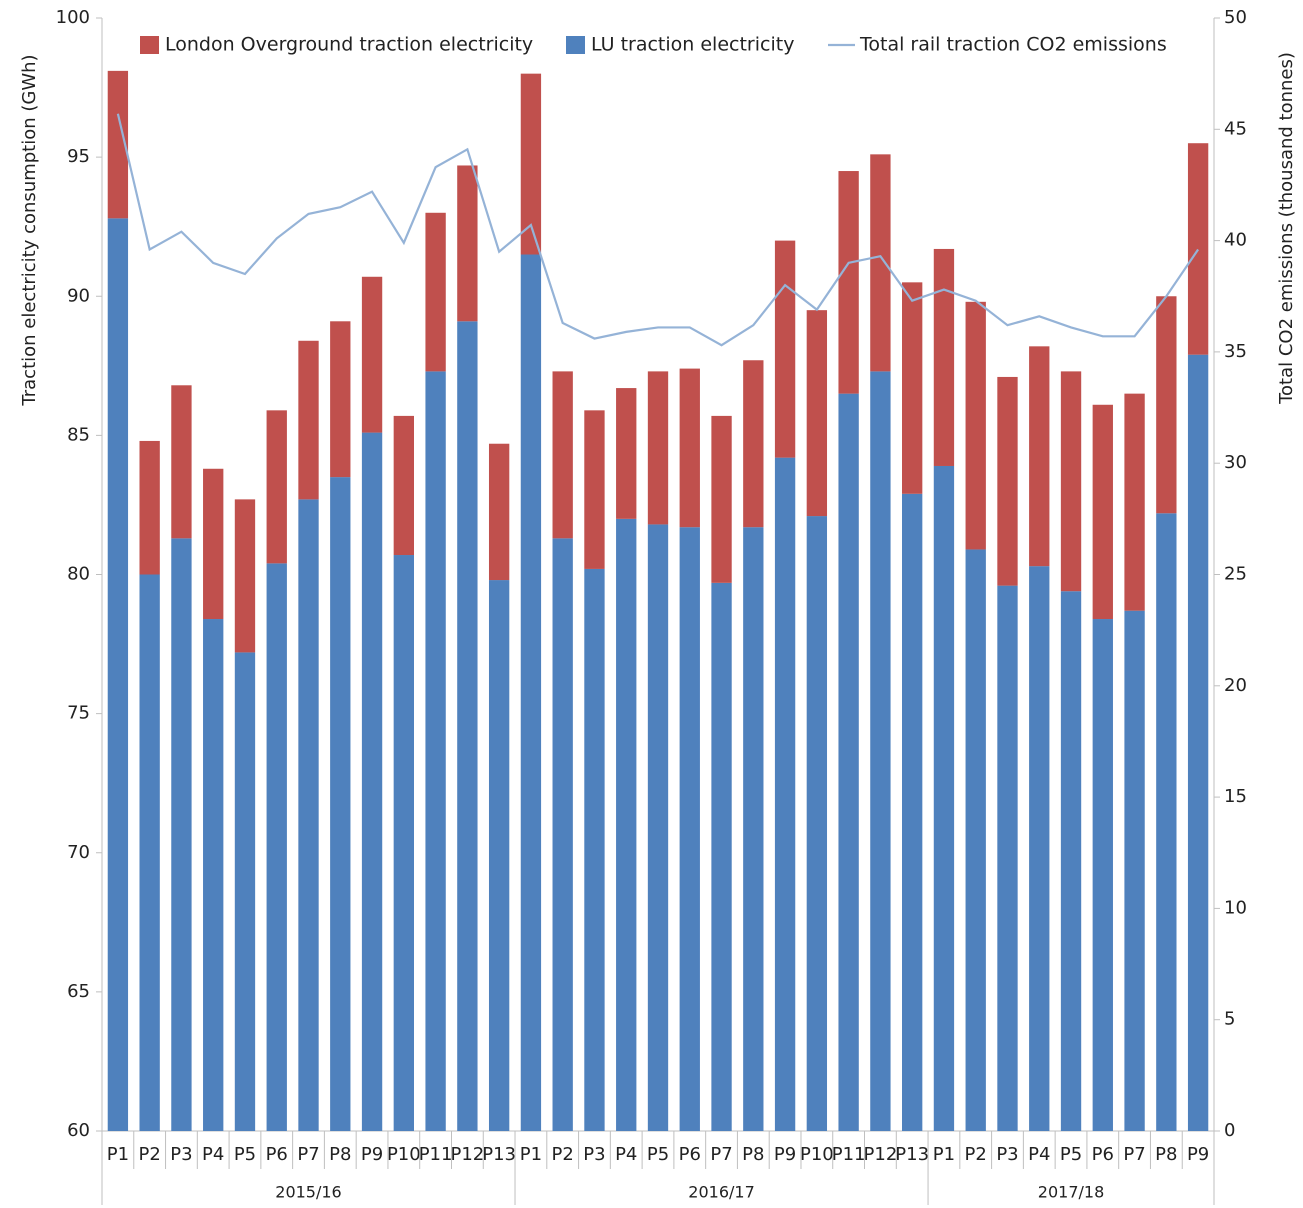 The width and height of the screenshot is (1303, 1208). Describe the element at coordinates (1235, 462) in the screenshot. I see `y2-tick-label: 30` at that location.